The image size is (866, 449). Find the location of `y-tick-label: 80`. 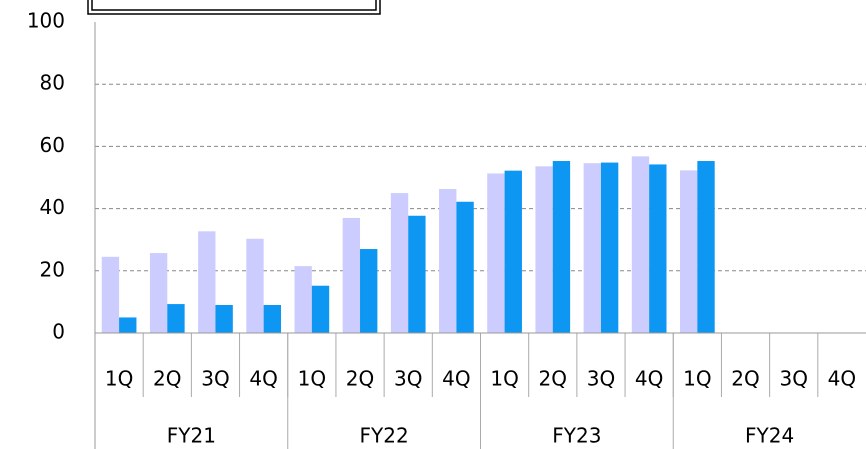

y-tick-label: 80 is located at coordinates (52, 83).